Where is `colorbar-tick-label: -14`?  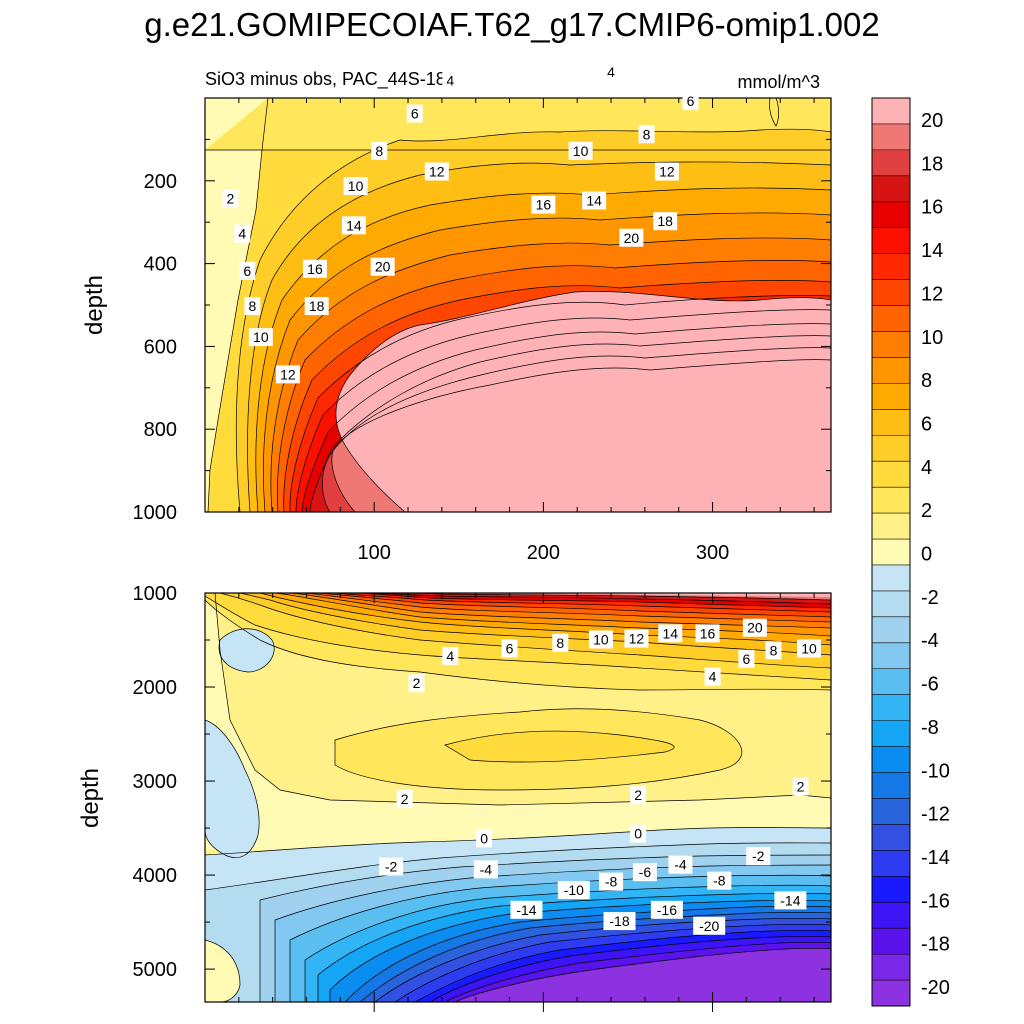 colorbar-tick-label: -14 is located at coordinates (935, 858).